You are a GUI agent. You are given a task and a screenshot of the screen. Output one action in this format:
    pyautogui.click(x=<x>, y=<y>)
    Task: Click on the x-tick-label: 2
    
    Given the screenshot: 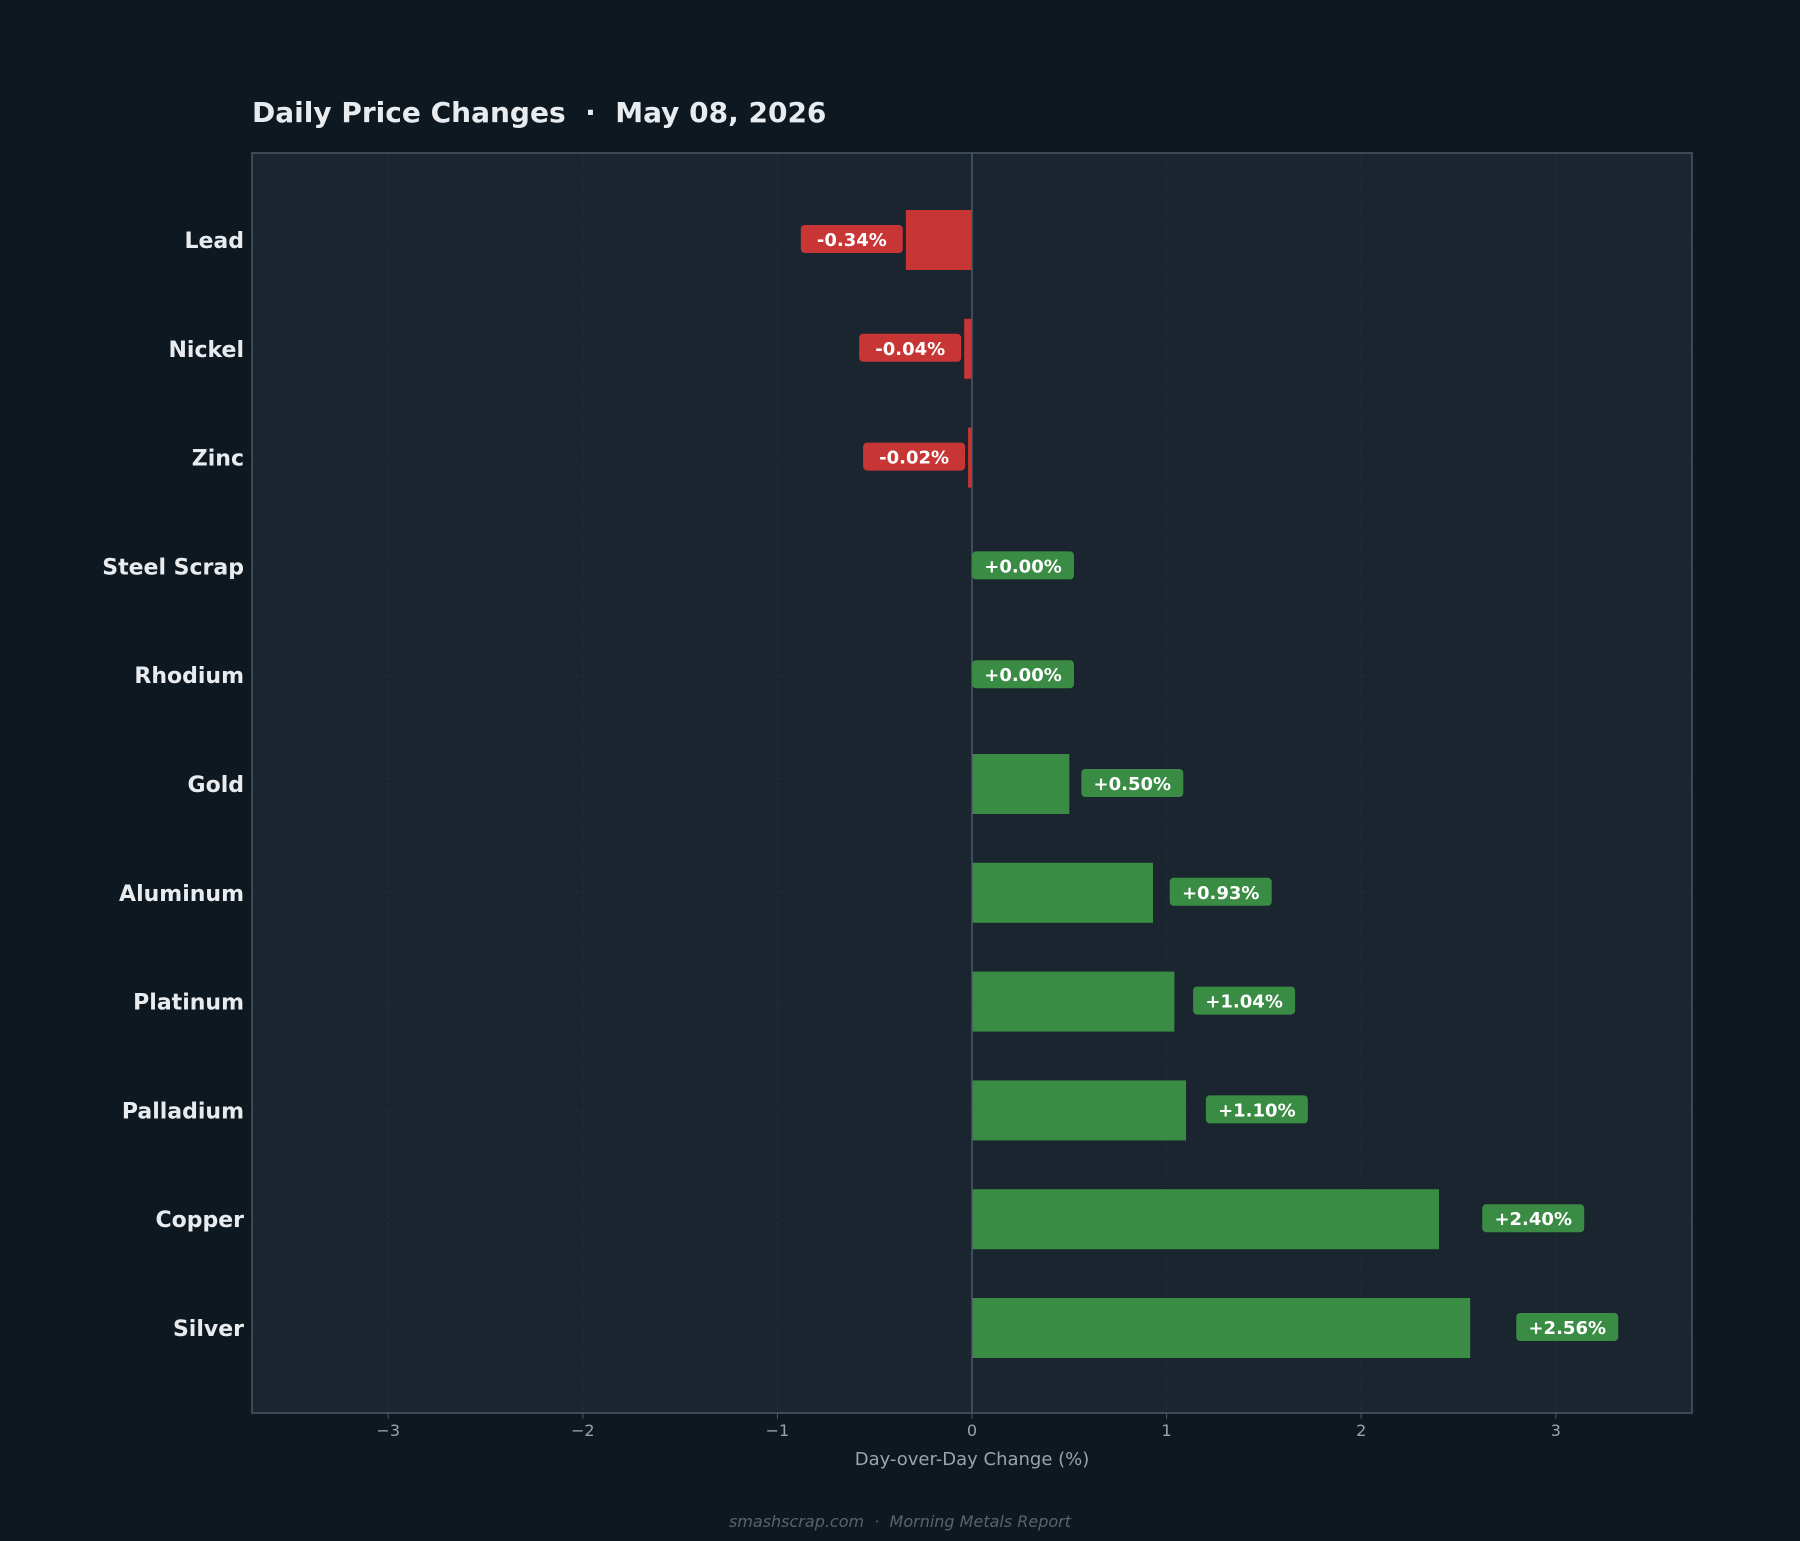 What is the action you would take?
    pyautogui.click(x=1361, y=1430)
    